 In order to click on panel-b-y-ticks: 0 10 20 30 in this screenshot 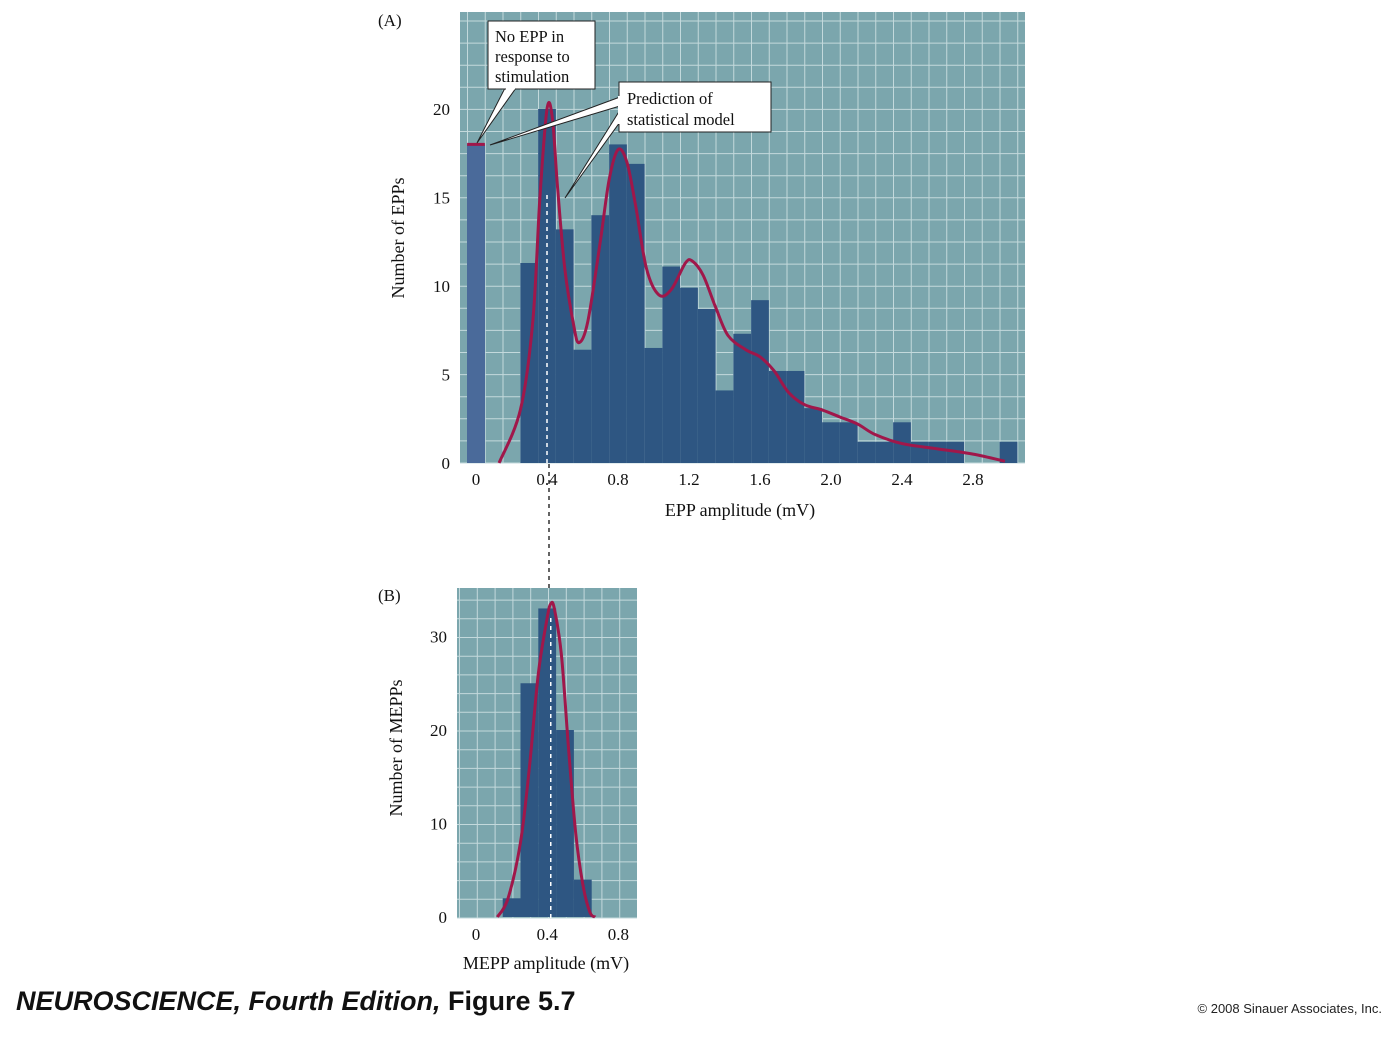, I will do `click(438, 778)`.